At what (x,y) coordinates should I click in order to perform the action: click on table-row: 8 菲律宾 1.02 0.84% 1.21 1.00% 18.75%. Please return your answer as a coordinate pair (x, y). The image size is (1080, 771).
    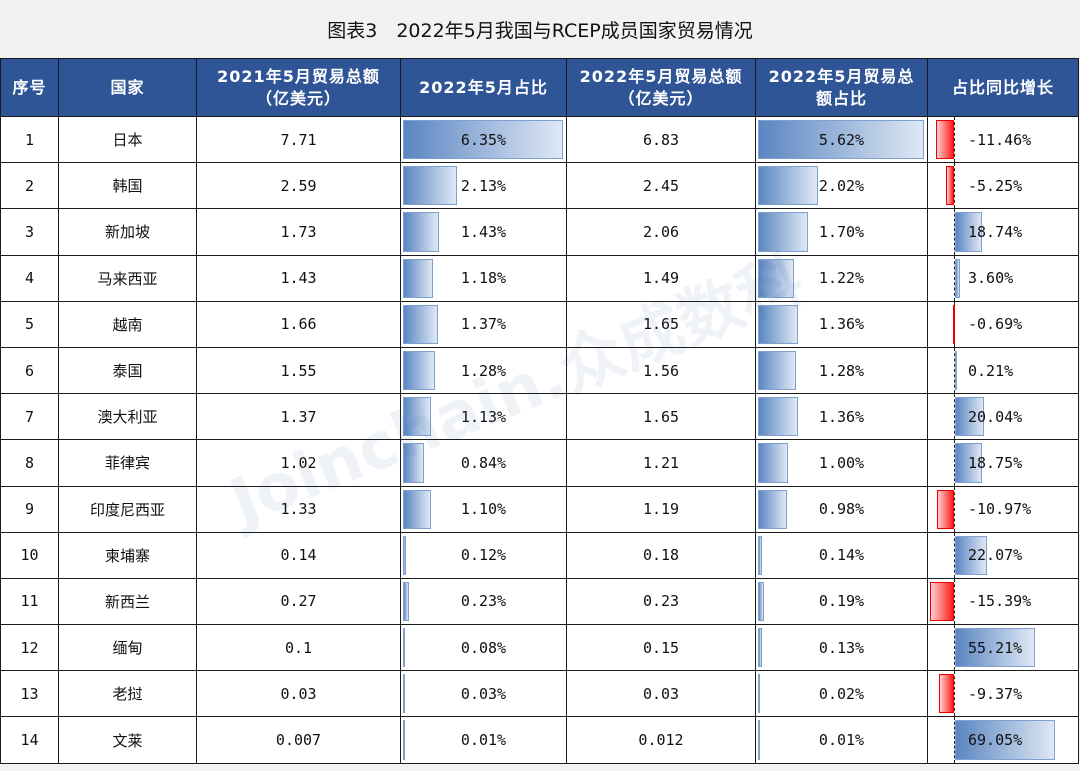
    Looking at the image, I should click on (539, 463).